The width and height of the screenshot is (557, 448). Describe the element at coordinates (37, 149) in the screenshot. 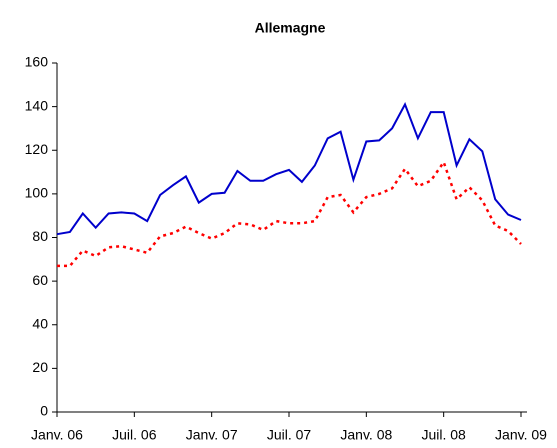

I see `y-tick-label: 120` at that location.